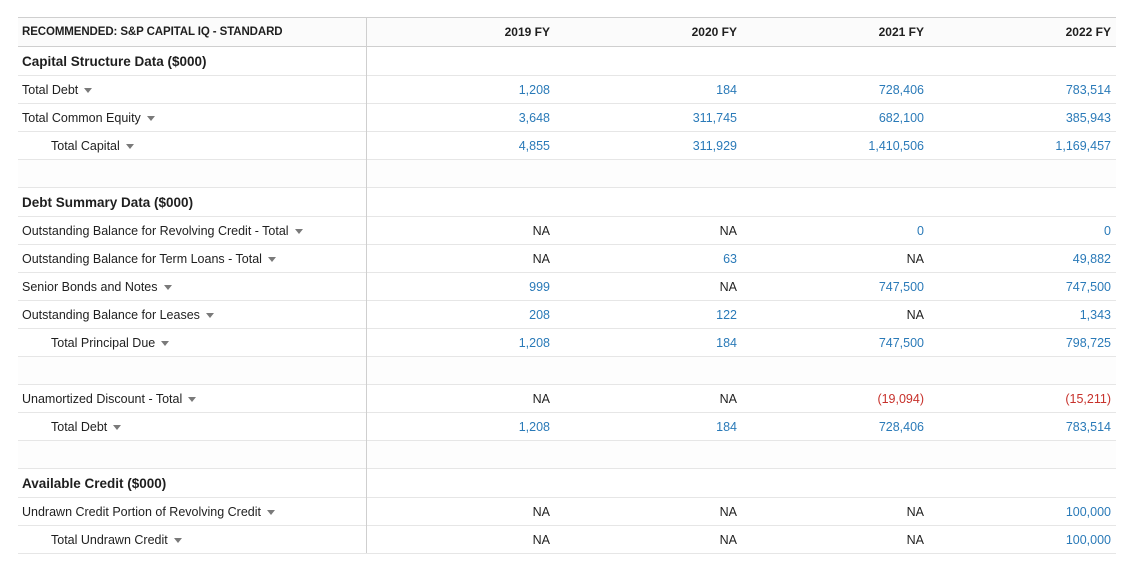 The height and width of the screenshot is (570, 1132). I want to click on section-header-debt-summary: Debt Summary Data ($000), so click(567, 202).